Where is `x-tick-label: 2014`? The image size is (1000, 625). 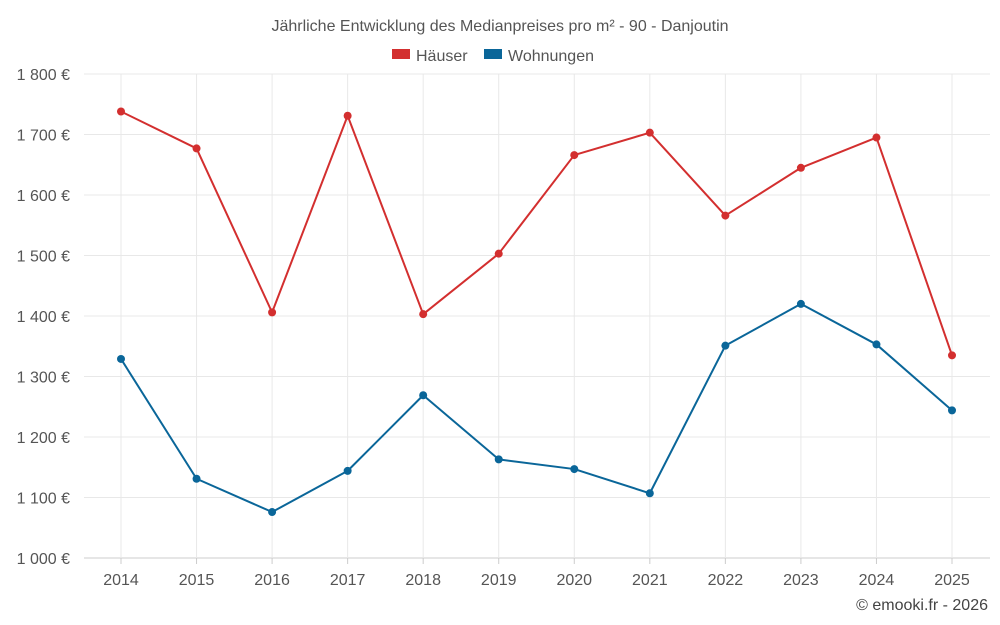
x-tick-label: 2014 is located at coordinates (121, 580).